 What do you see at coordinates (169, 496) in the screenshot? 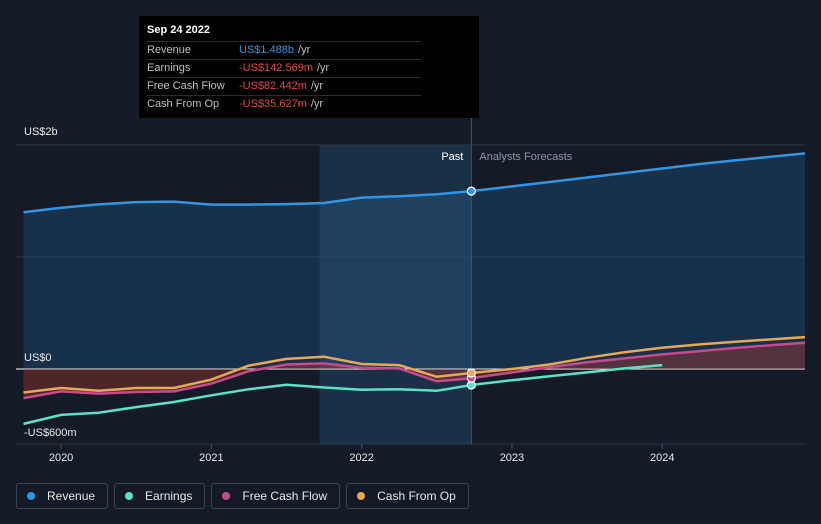
I see `legend-label: Earnings` at bounding box center [169, 496].